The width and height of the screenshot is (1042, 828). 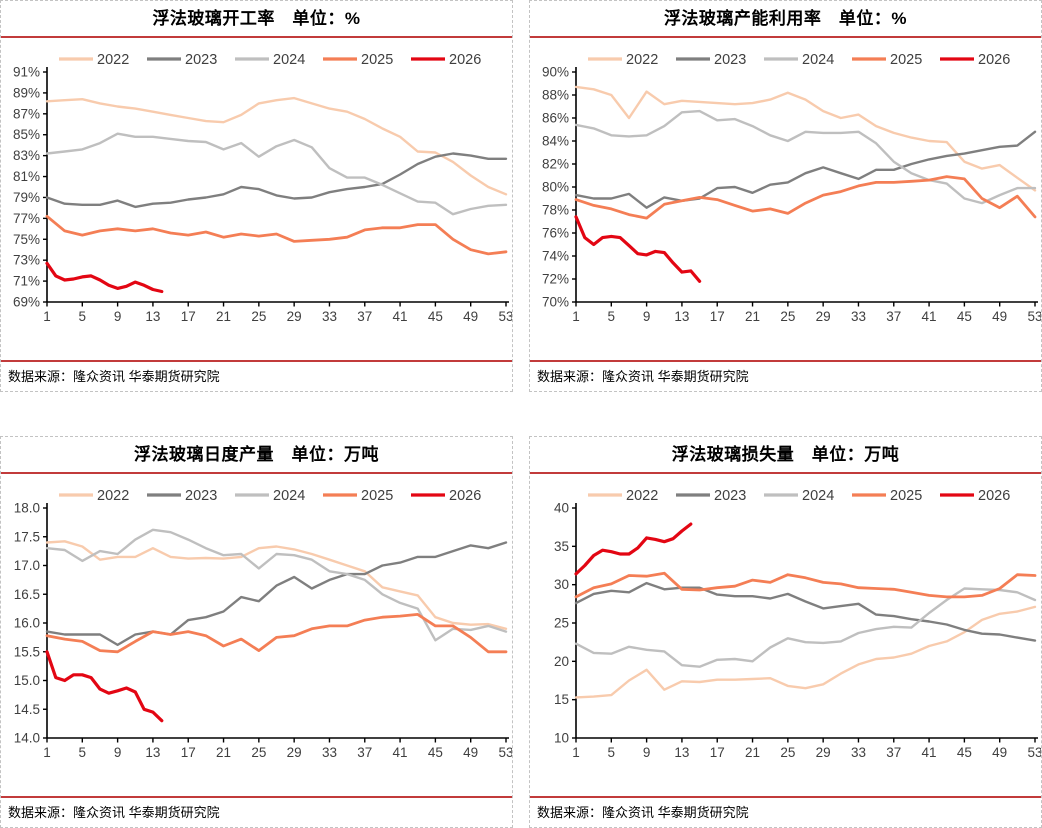 What do you see at coordinates (26, 218) in the screenshot?
I see `y-tick-label: 77%` at bounding box center [26, 218].